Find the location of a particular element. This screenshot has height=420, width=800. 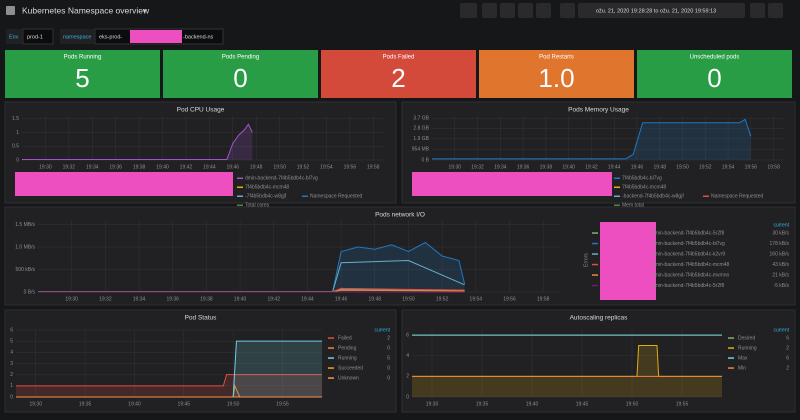

stat-value: 0 is located at coordinates (240, 78).